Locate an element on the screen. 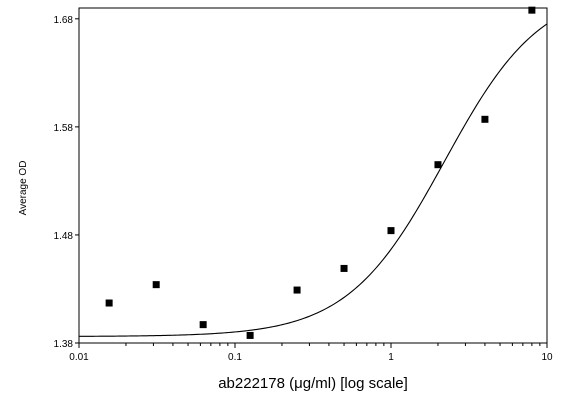  x-tick-label: 10 is located at coordinates (547, 357).